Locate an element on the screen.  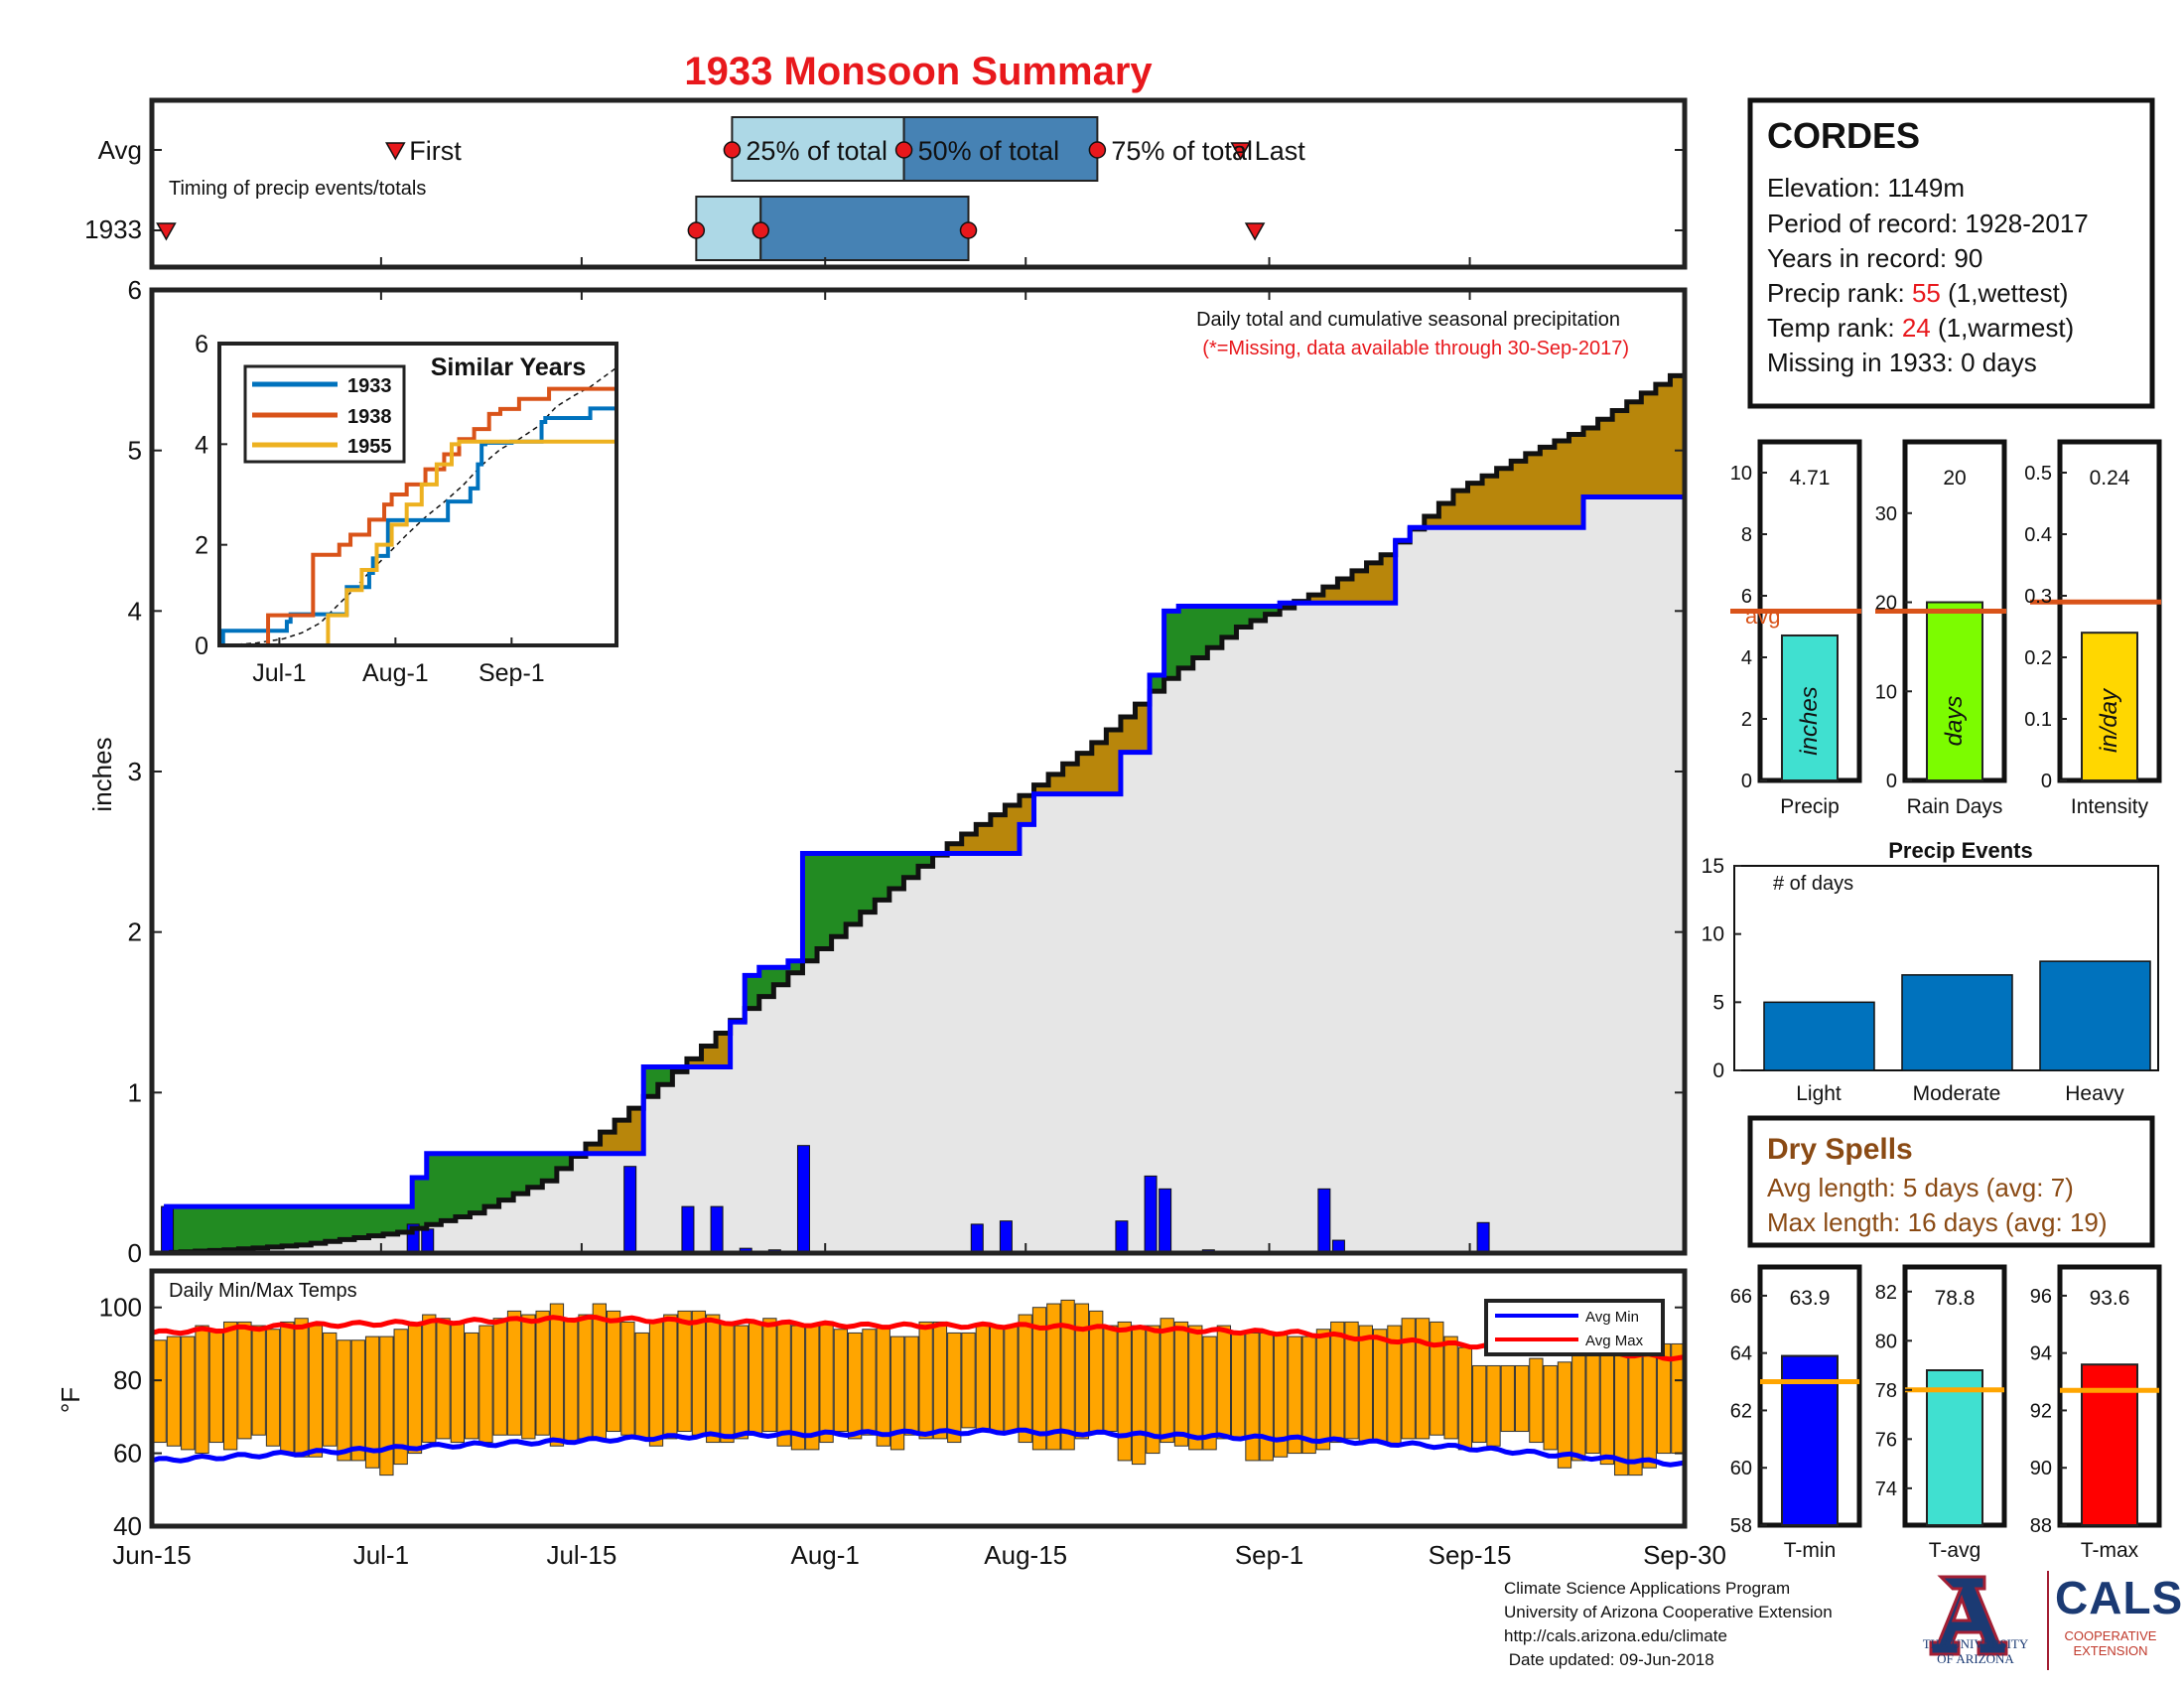
timing-last-label: Last is located at coordinates (1280, 151).